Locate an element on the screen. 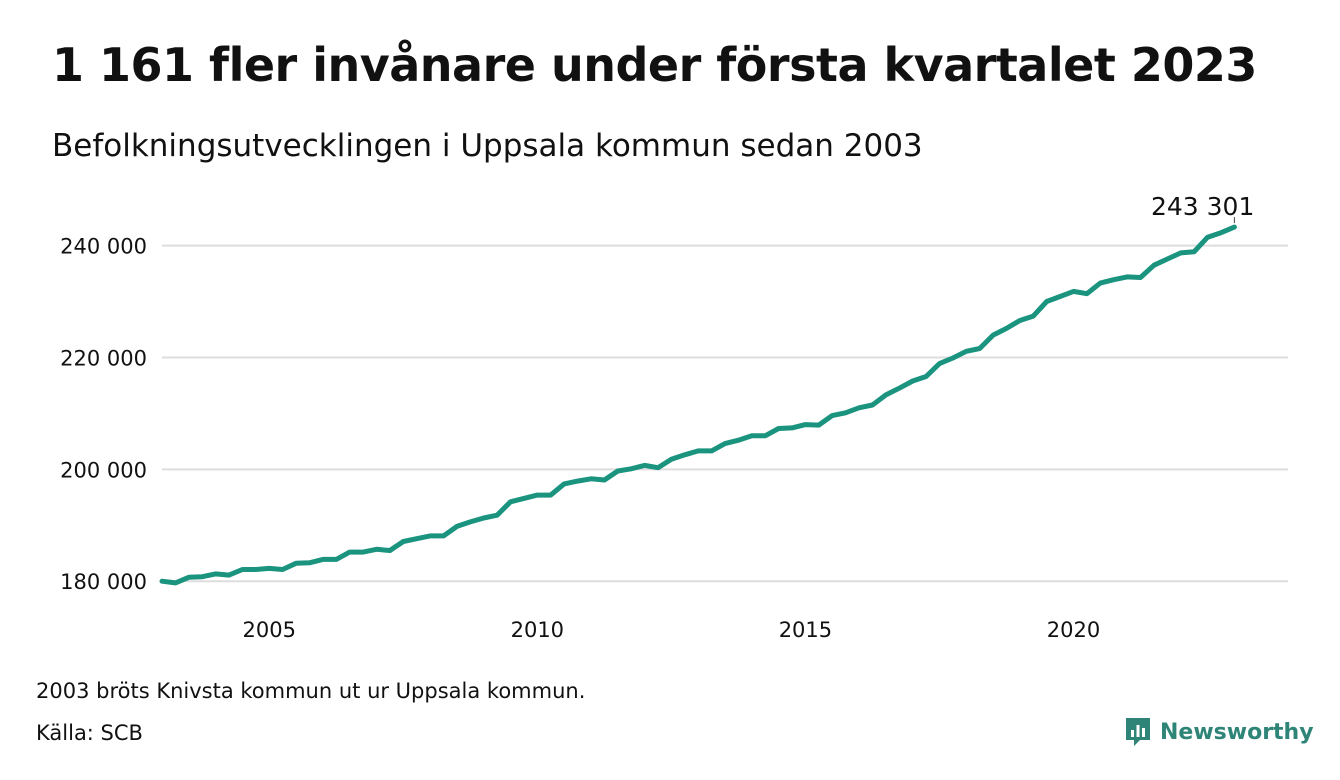  y-tick-label: 200 000 is located at coordinates (103, 470).